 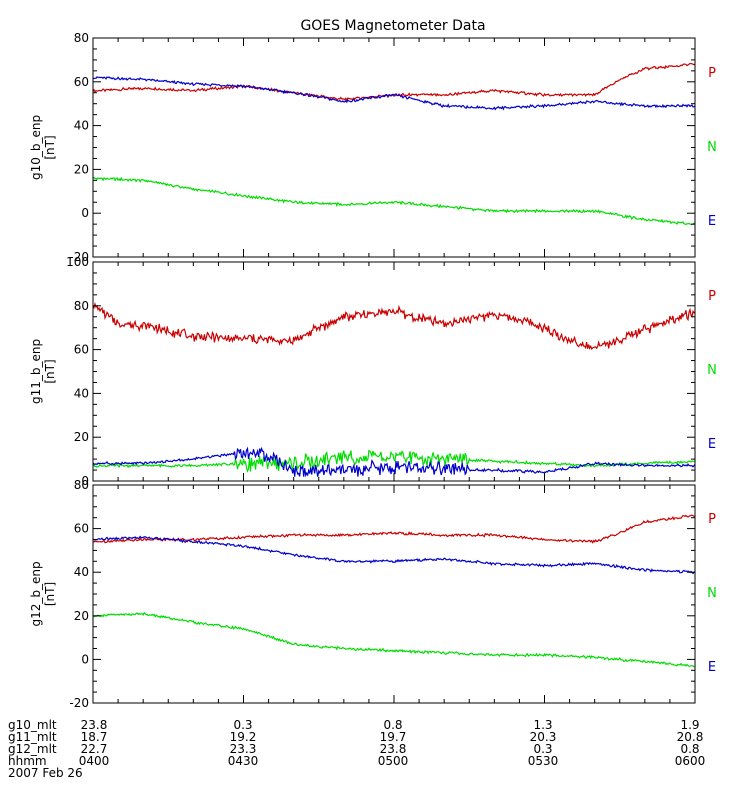 I want to click on x-row-value: 0400, so click(x=94, y=761).